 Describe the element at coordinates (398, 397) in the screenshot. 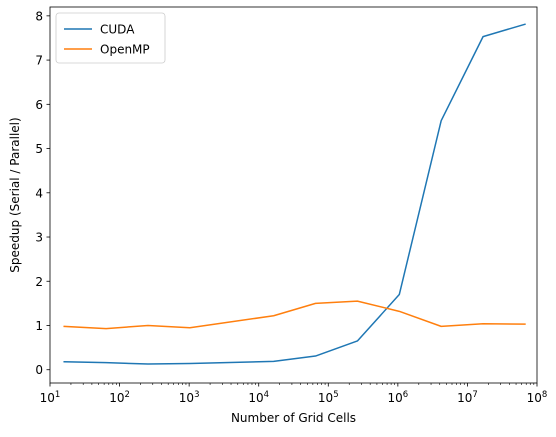

I see `x-tick-label: 10⁶` at that location.